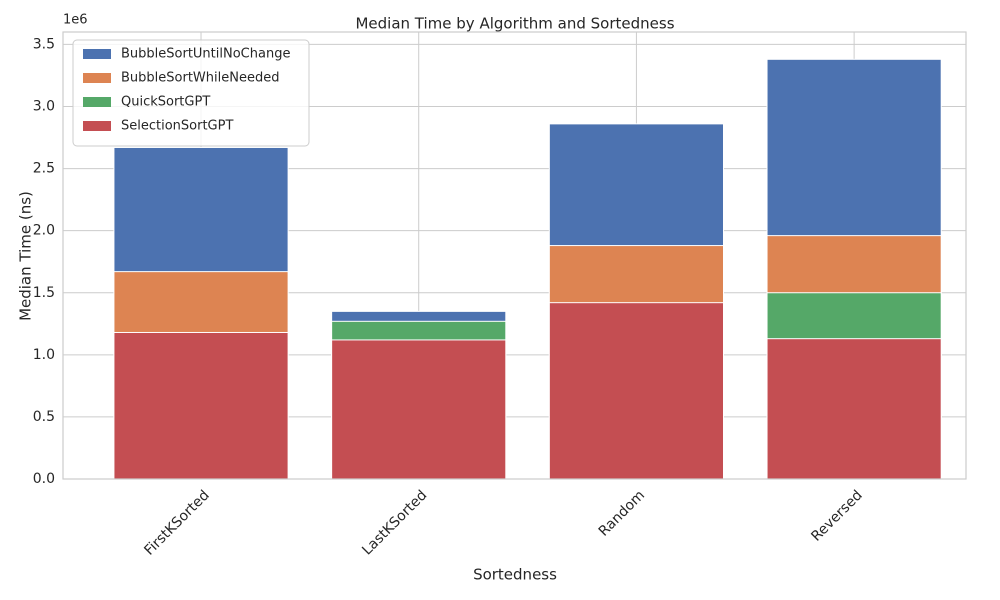 Image resolution: width=1000 pixels, height=600 pixels. I want to click on legend-label: SelectionSortGPT, so click(177, 126).